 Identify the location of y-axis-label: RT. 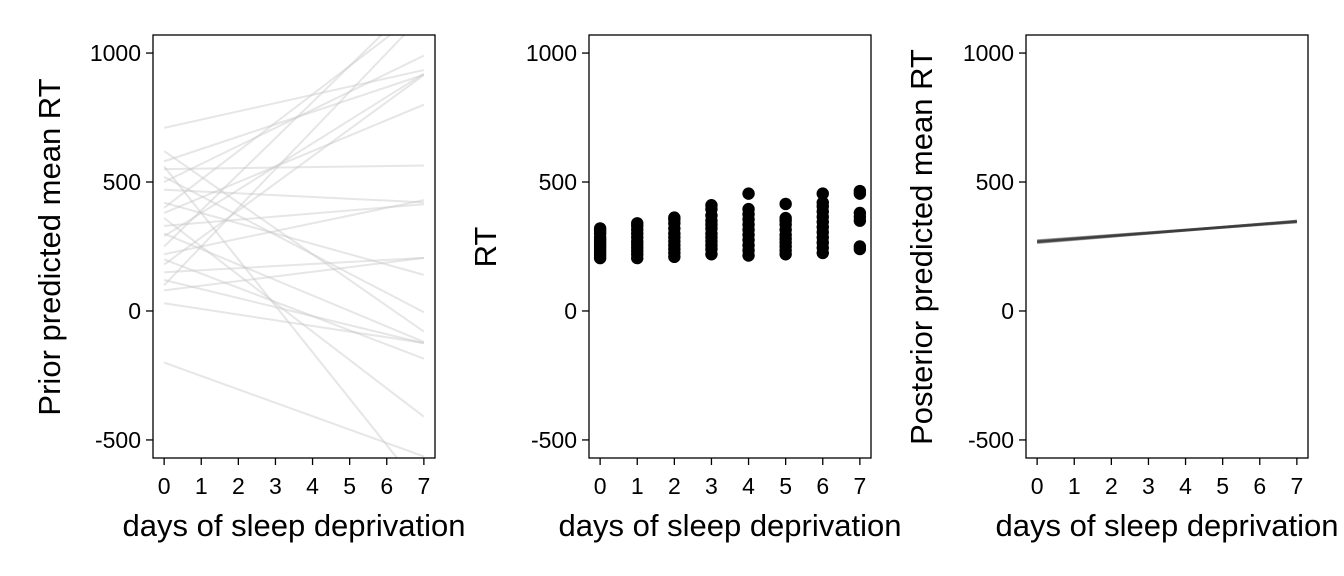
(485, 247).